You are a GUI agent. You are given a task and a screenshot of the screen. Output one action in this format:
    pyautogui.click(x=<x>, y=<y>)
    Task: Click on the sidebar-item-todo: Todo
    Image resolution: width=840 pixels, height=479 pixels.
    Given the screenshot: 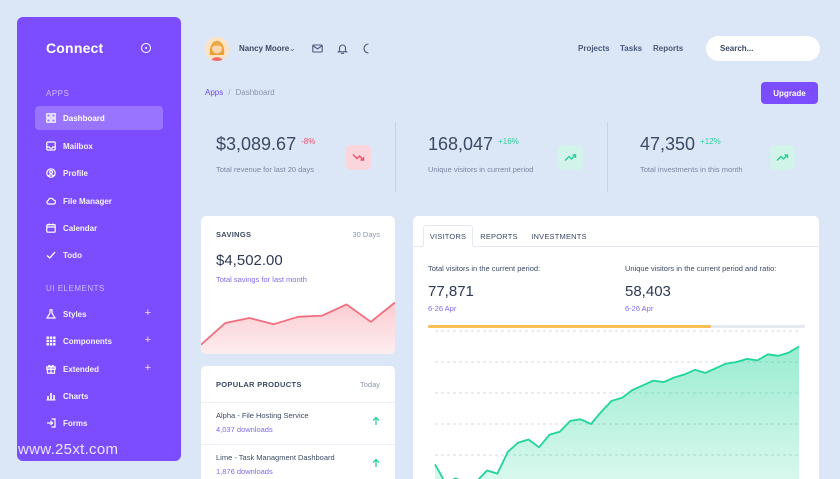 What is the action you would take?
    pyautogui.click(x=99, y=255)
    